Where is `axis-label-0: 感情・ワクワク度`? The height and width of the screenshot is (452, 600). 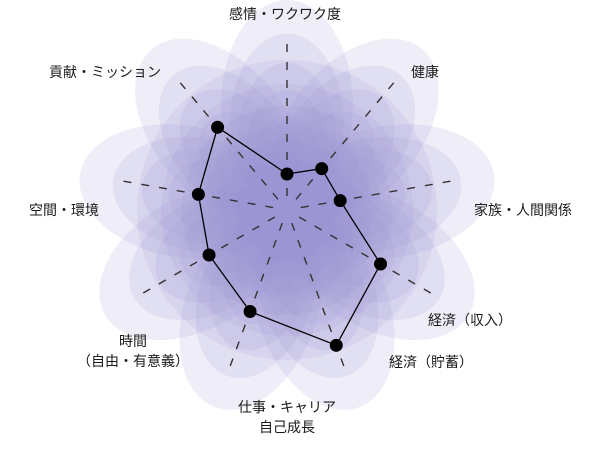
axis-label-0: 感情・ワクワク度 is located at coordinates (285, 14).